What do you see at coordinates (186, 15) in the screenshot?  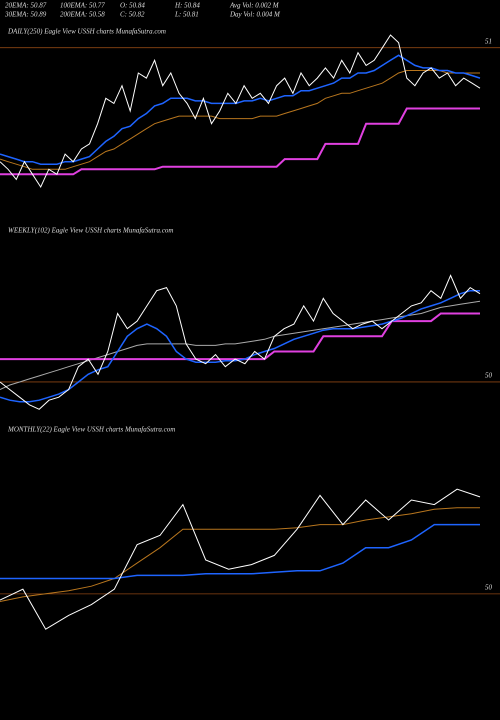 I see `stat-label: L: 50.81` at bounding box center [186, 15].